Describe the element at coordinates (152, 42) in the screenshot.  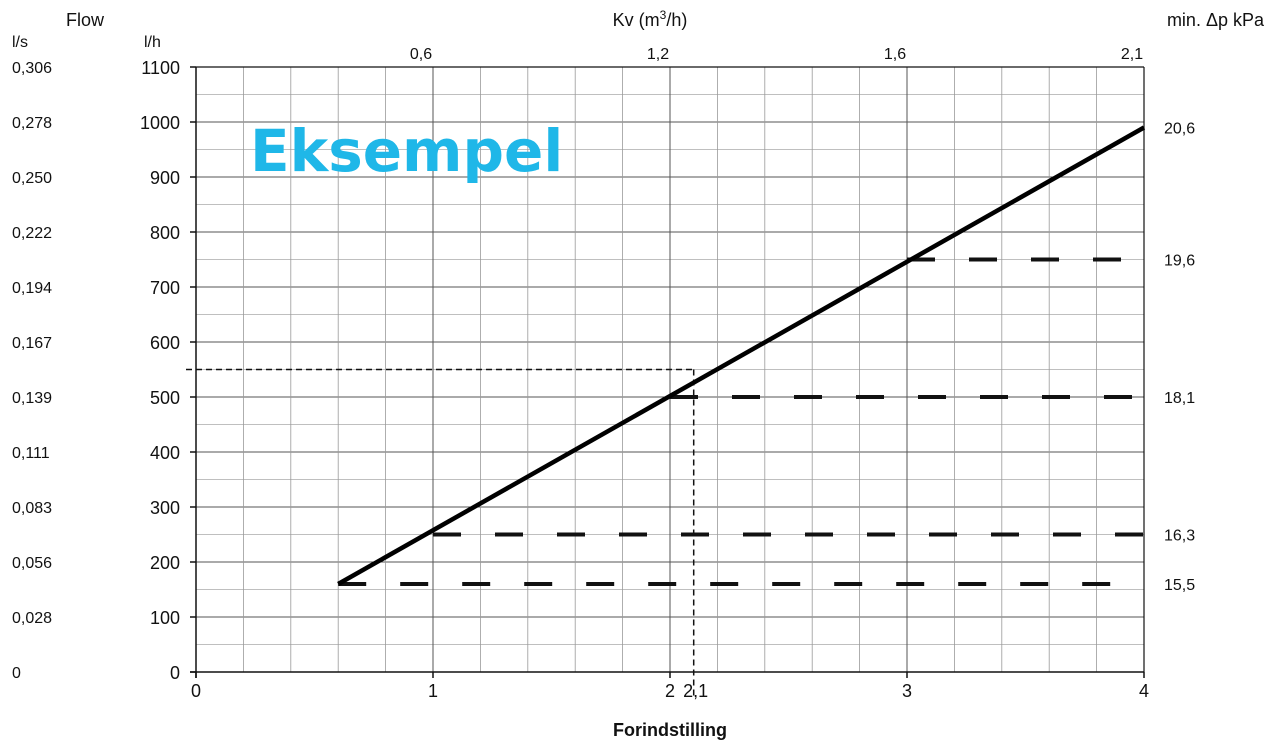
I see `unit-lh: l/h` at that location.